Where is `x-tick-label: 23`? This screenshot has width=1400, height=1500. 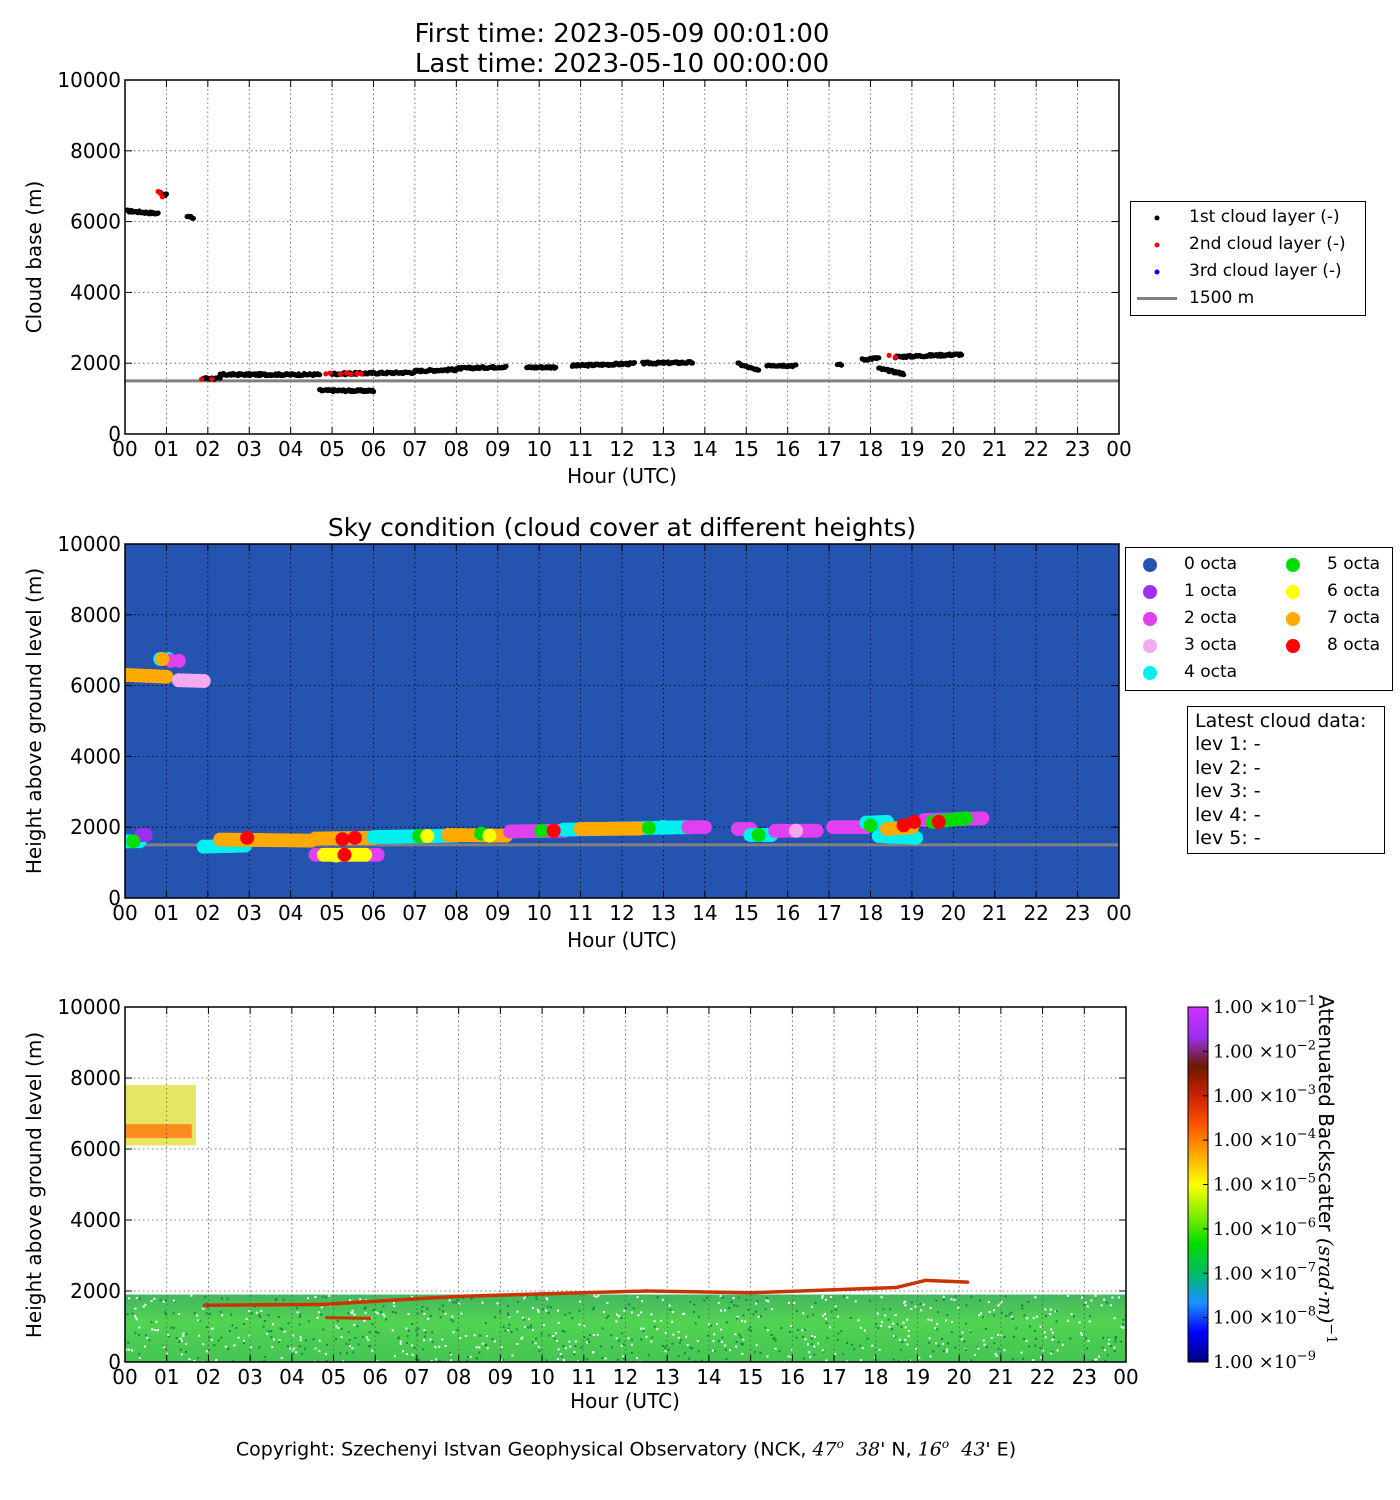
x-tick-label: 23 is located at coordinates (1077, 449).